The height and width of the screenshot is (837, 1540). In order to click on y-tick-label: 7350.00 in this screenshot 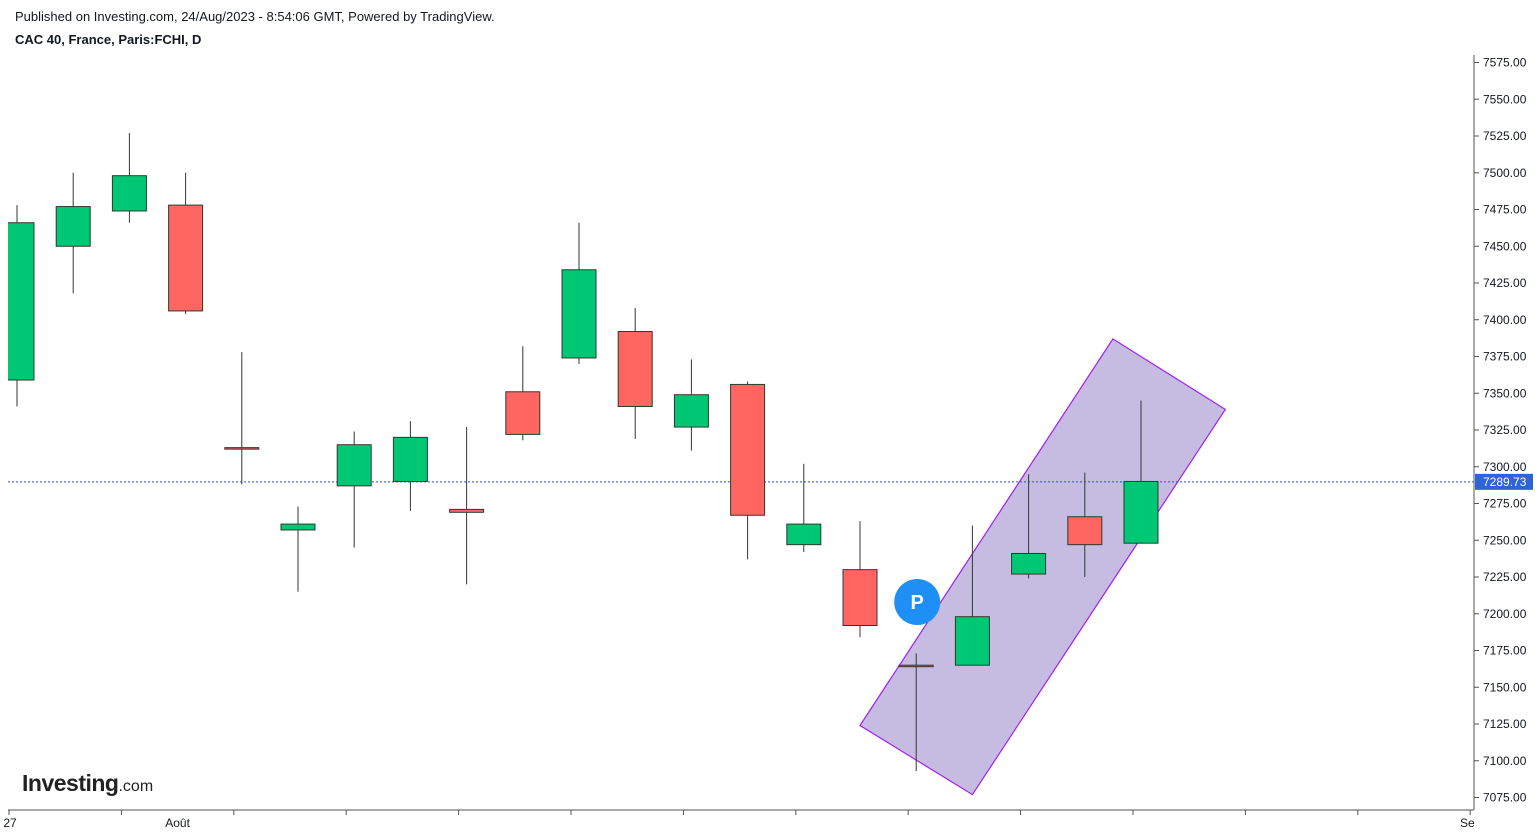, I will do `click(1505, 393)`.